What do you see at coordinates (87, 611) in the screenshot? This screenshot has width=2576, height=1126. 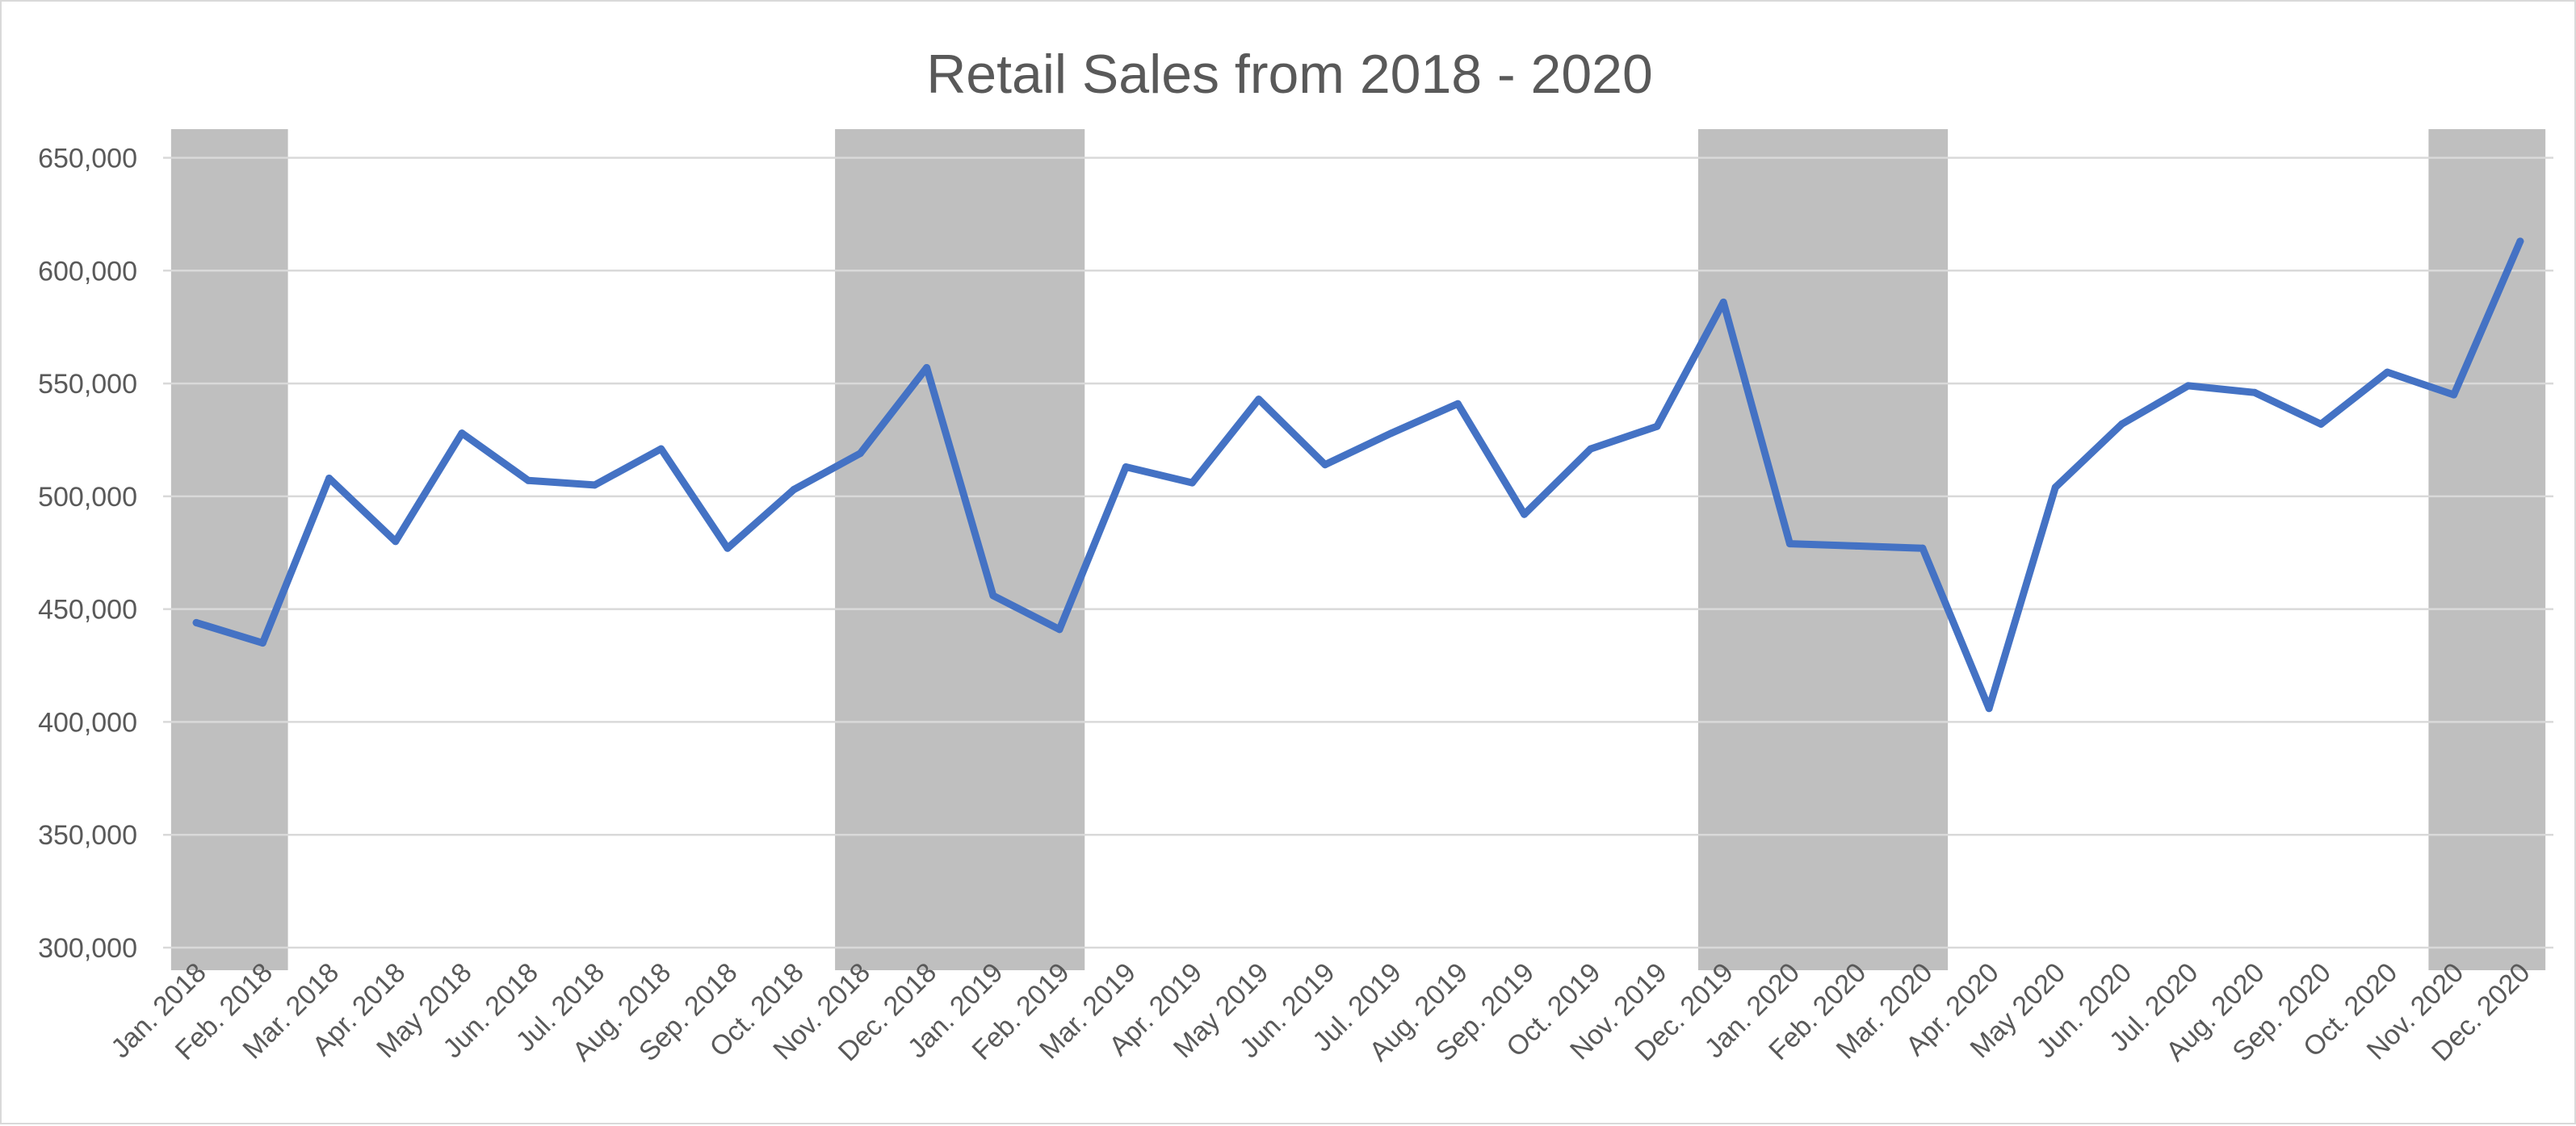 I see `y-tick-label: 450,000` at bounding box center [87, 611].